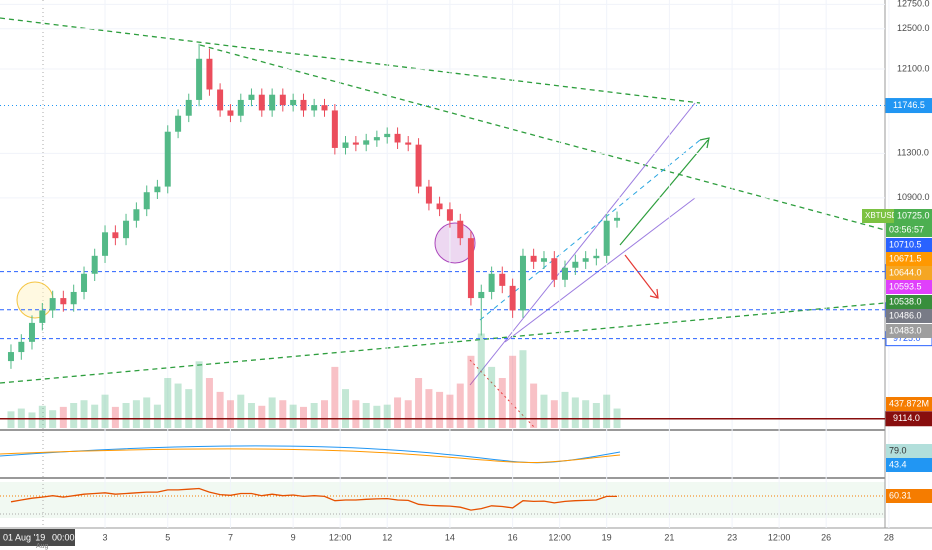  I want to click on x-tick-label: 9, so click(293, 537).